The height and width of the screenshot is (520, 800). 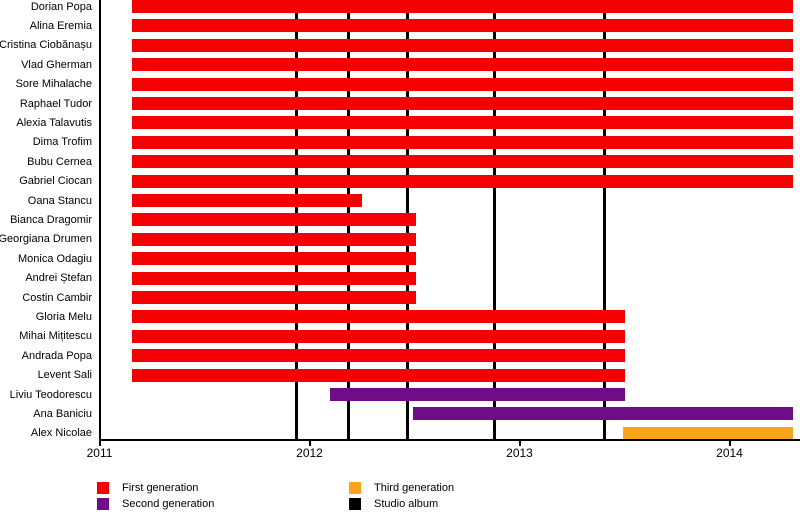 What do you see at coordinates (55, 258) in the screenshot?
I see `member-label: Monica Odagiu` at bounding box center [55, 258].